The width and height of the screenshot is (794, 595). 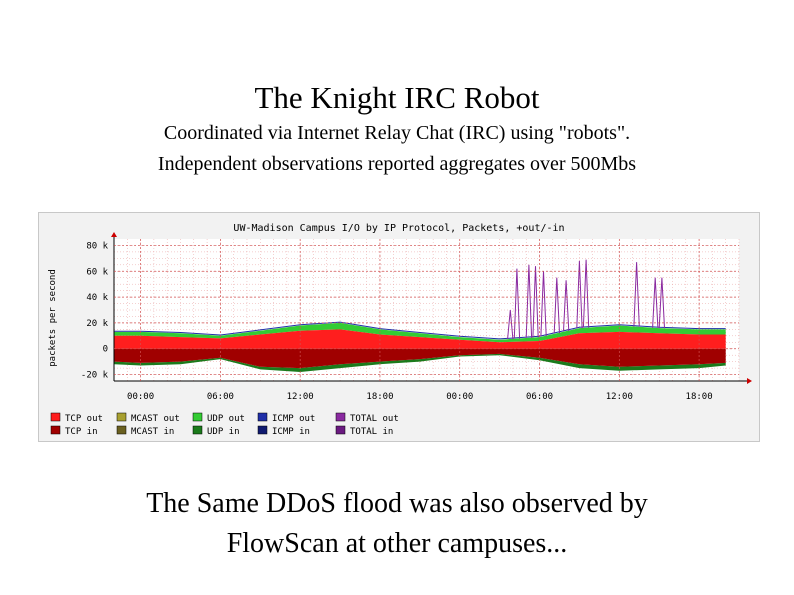 What do you see at coordinates (155, 419) in the screenshot?
I see `legend-label: MCAST out` at bounding box center [155, 419].